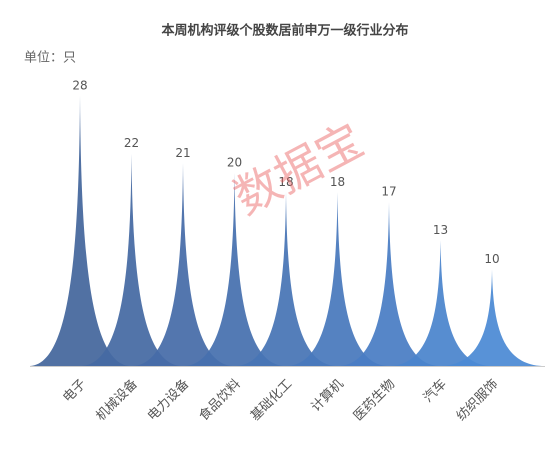  Describe the element at coordinates (477, 400) in the screenshot. I see `x-tick-label: 纺织服饰` at that location.